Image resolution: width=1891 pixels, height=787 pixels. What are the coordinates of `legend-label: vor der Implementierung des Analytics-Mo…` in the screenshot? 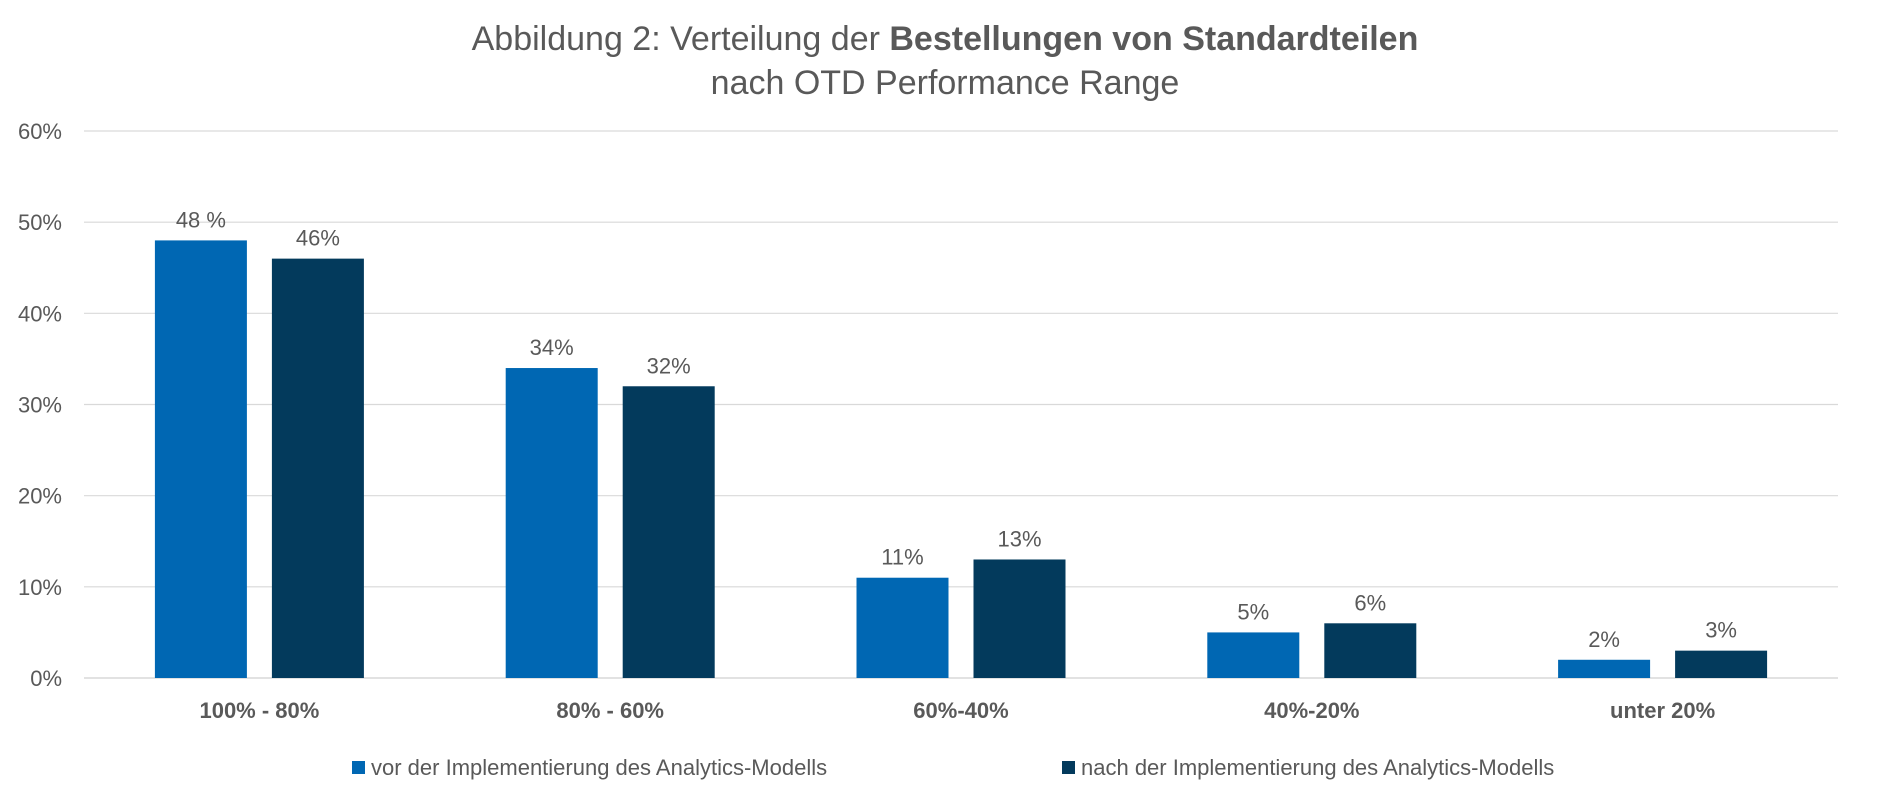 It's located at (599, 767).